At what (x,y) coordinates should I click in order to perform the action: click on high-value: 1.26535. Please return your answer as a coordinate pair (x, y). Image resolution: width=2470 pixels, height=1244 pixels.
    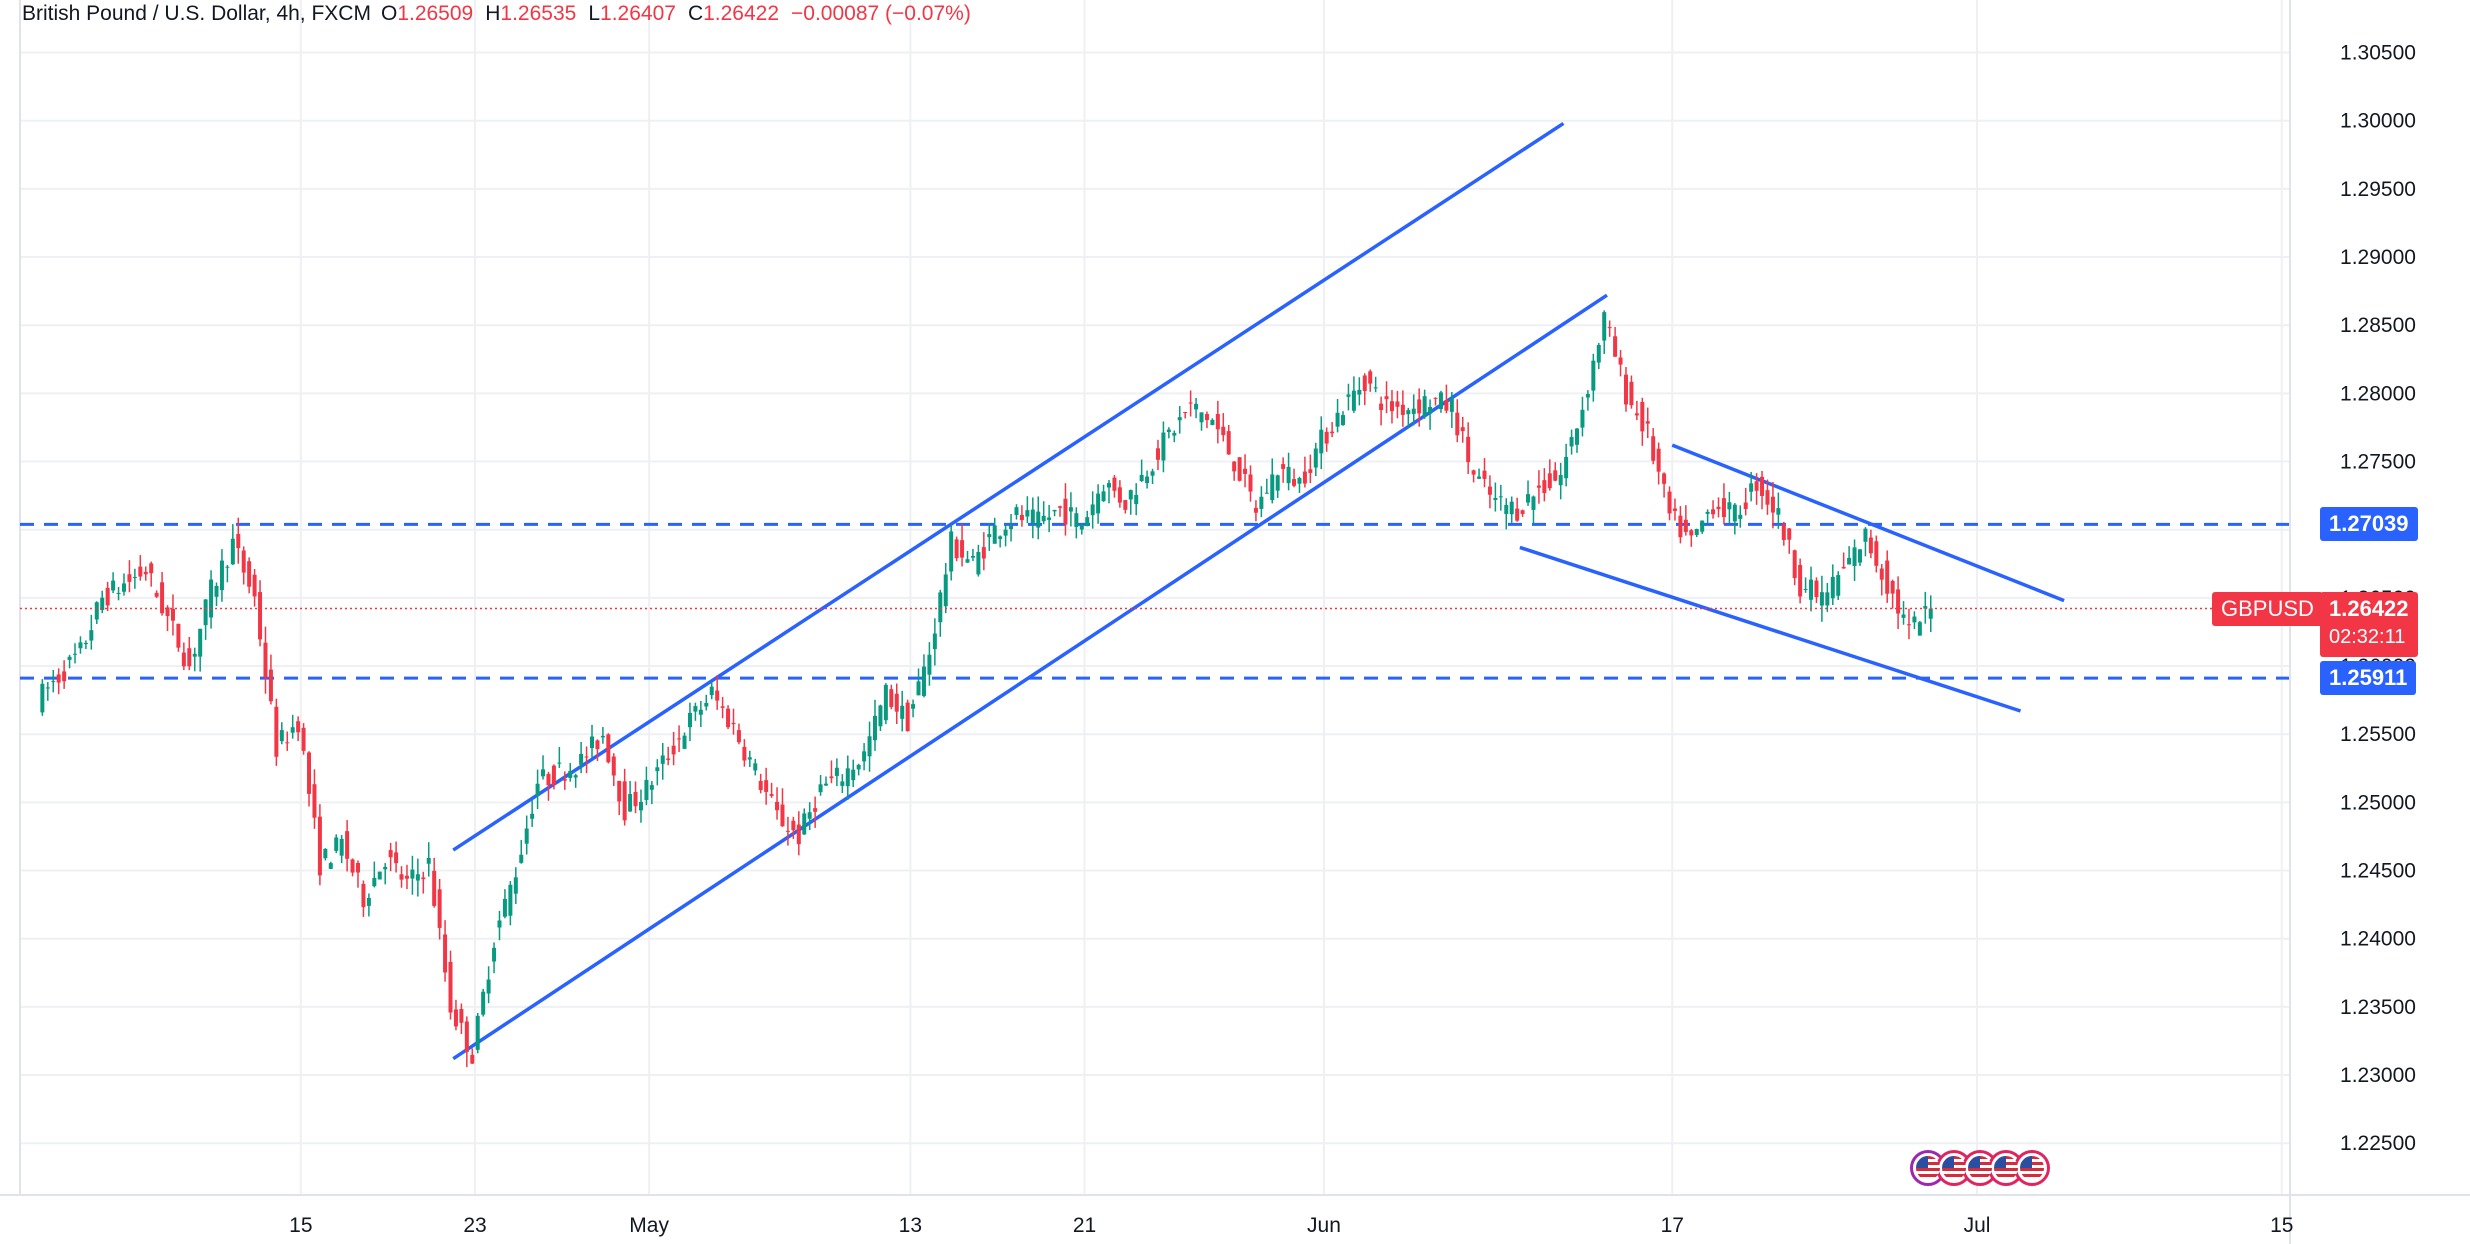
    Looking at the image, I should click on (538, 13).